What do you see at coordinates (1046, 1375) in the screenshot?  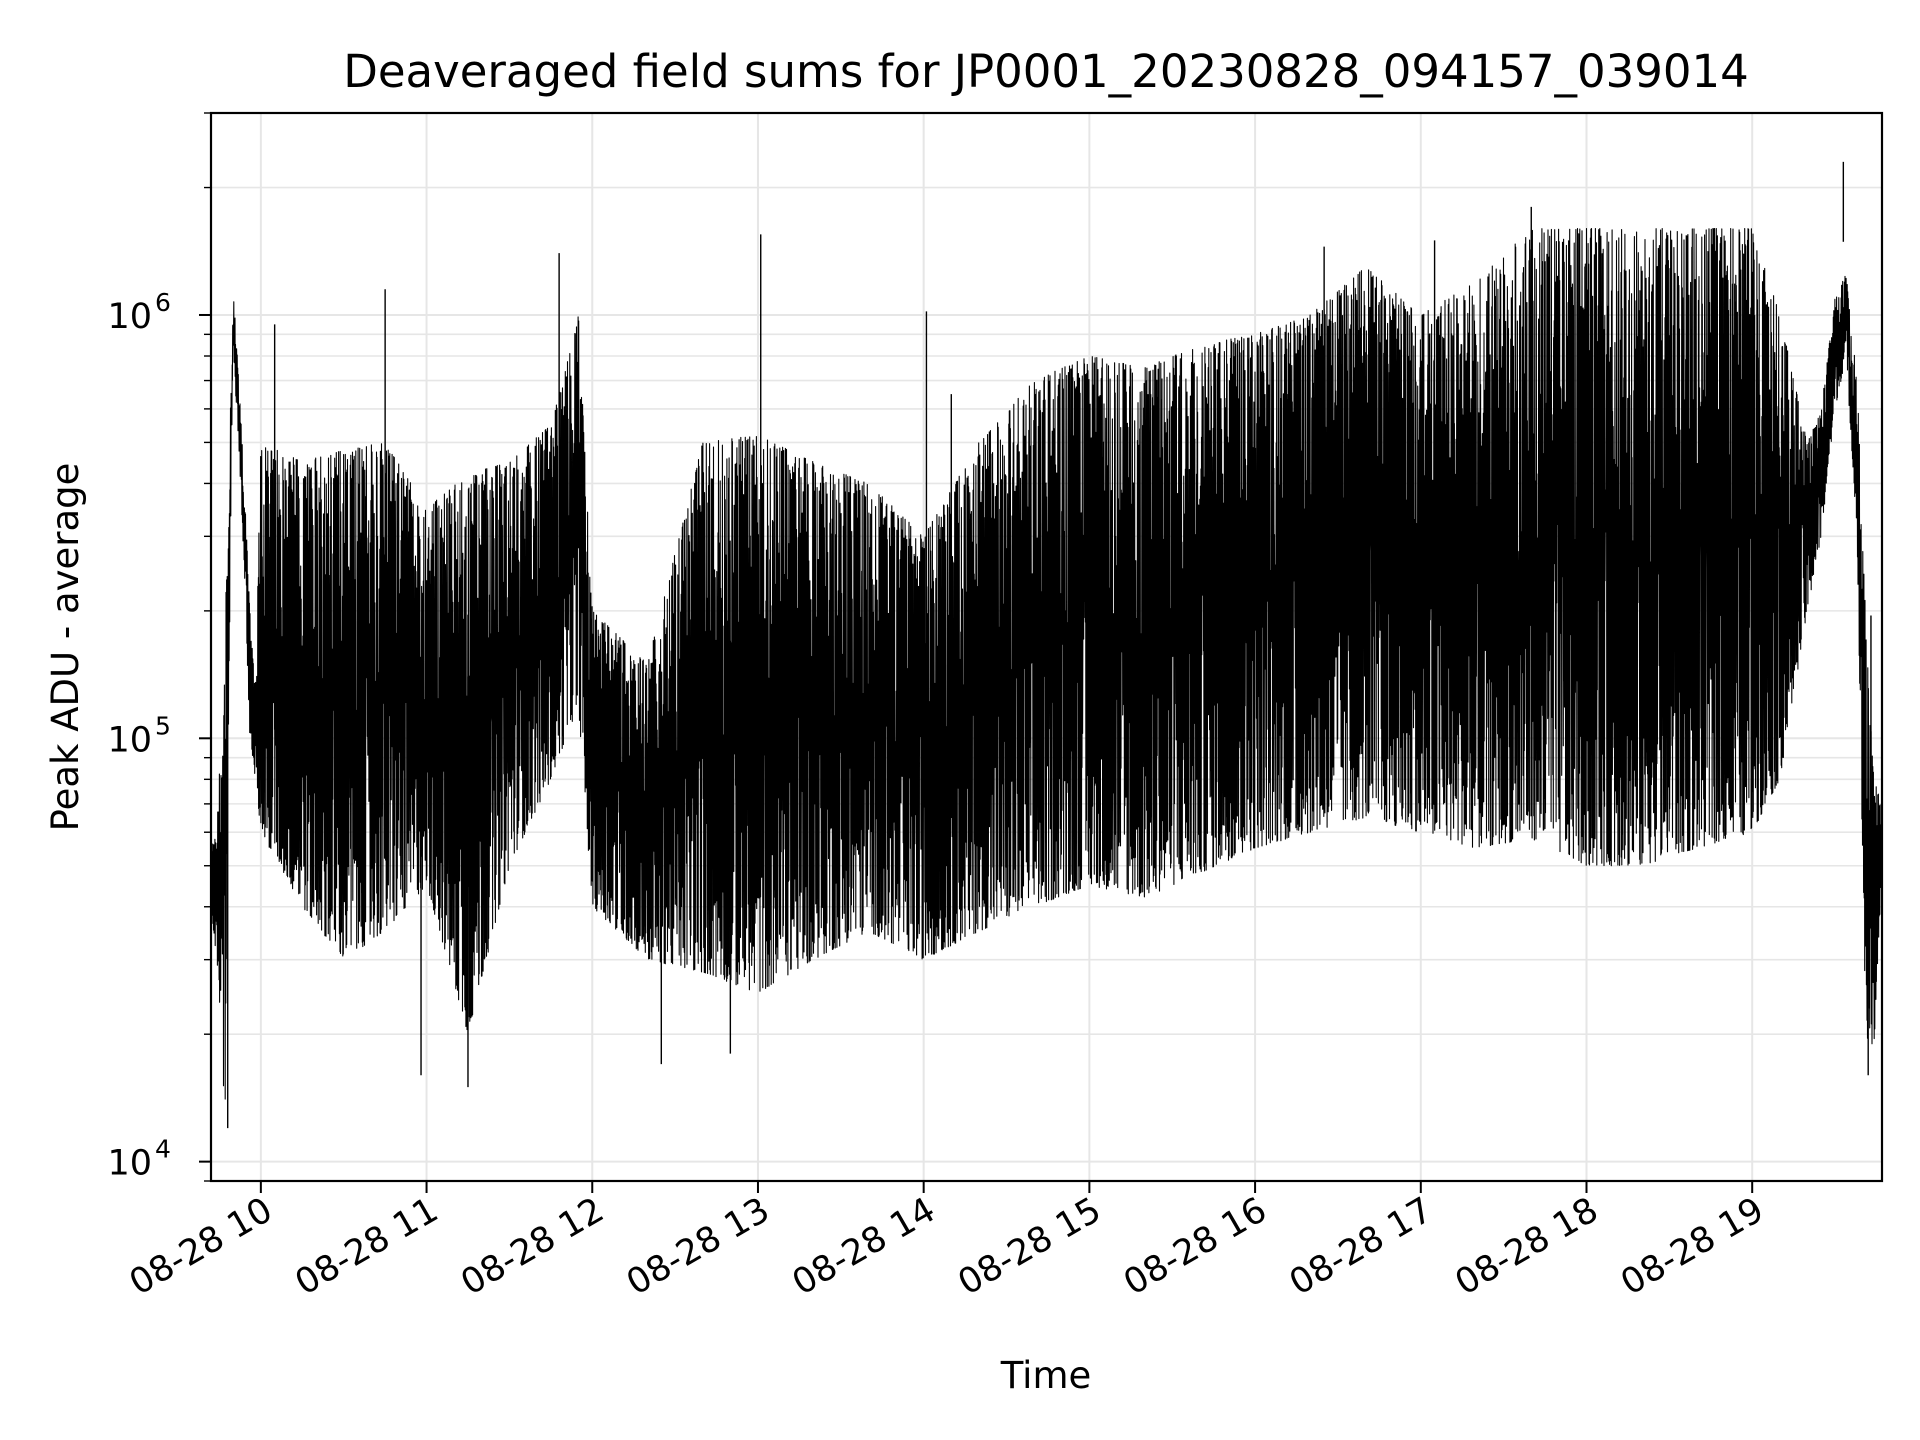 I see `x-axis-label: Time` at bounding box center [1046, 1375].